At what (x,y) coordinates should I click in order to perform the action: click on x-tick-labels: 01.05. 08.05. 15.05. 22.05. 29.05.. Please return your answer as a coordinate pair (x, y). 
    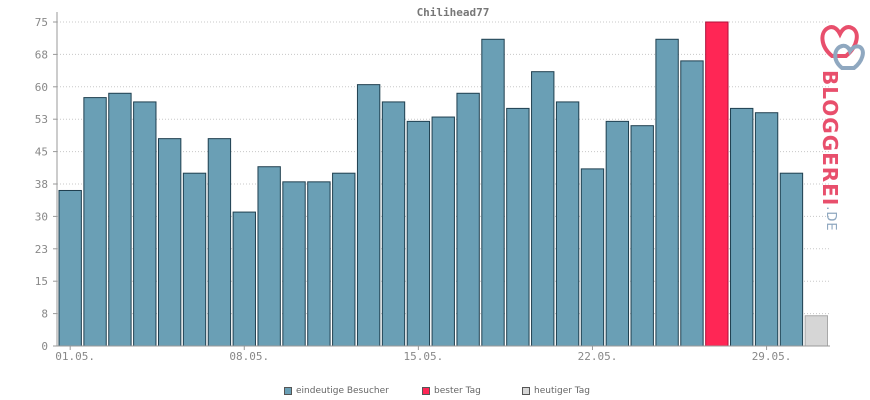
    Looking at the image, I should click on (423, 354).